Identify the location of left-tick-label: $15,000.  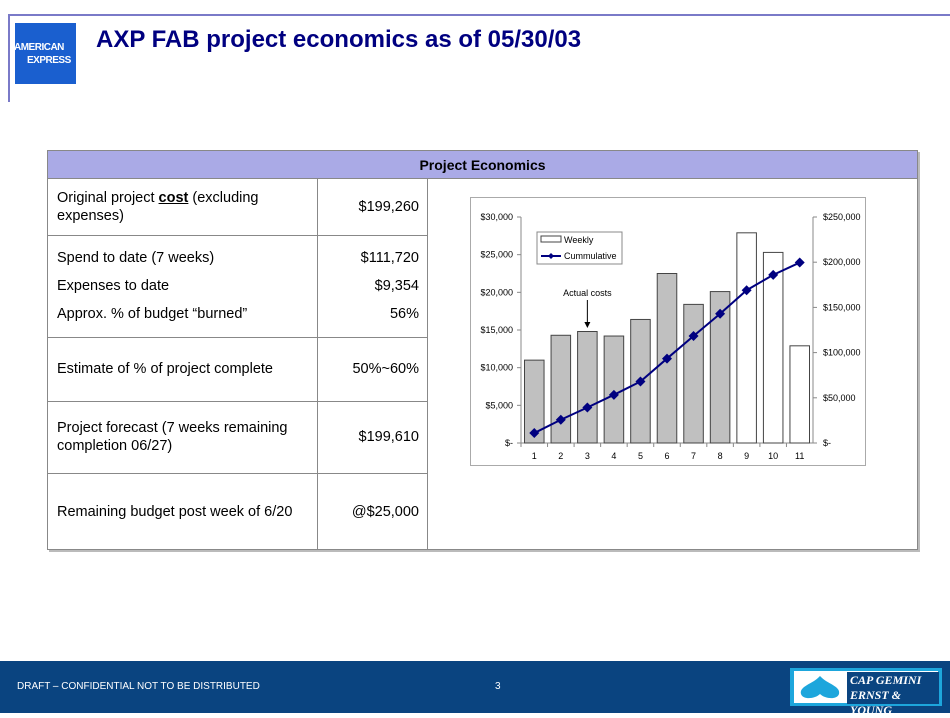
(496, 330).